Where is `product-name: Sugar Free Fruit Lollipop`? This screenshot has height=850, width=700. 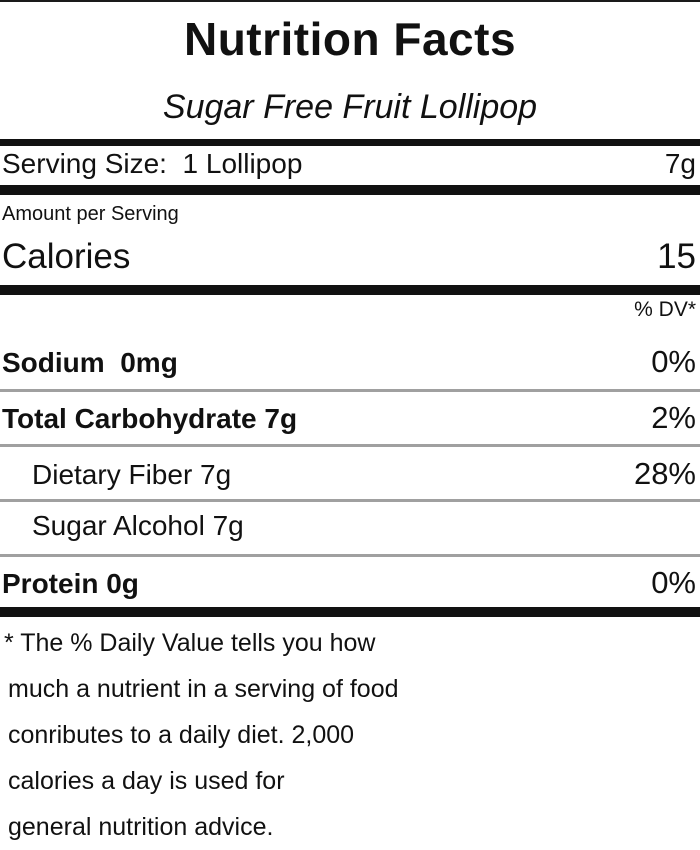
product-name: Sugar Free Fruit Lollipop is located at coordinates (350, 107).